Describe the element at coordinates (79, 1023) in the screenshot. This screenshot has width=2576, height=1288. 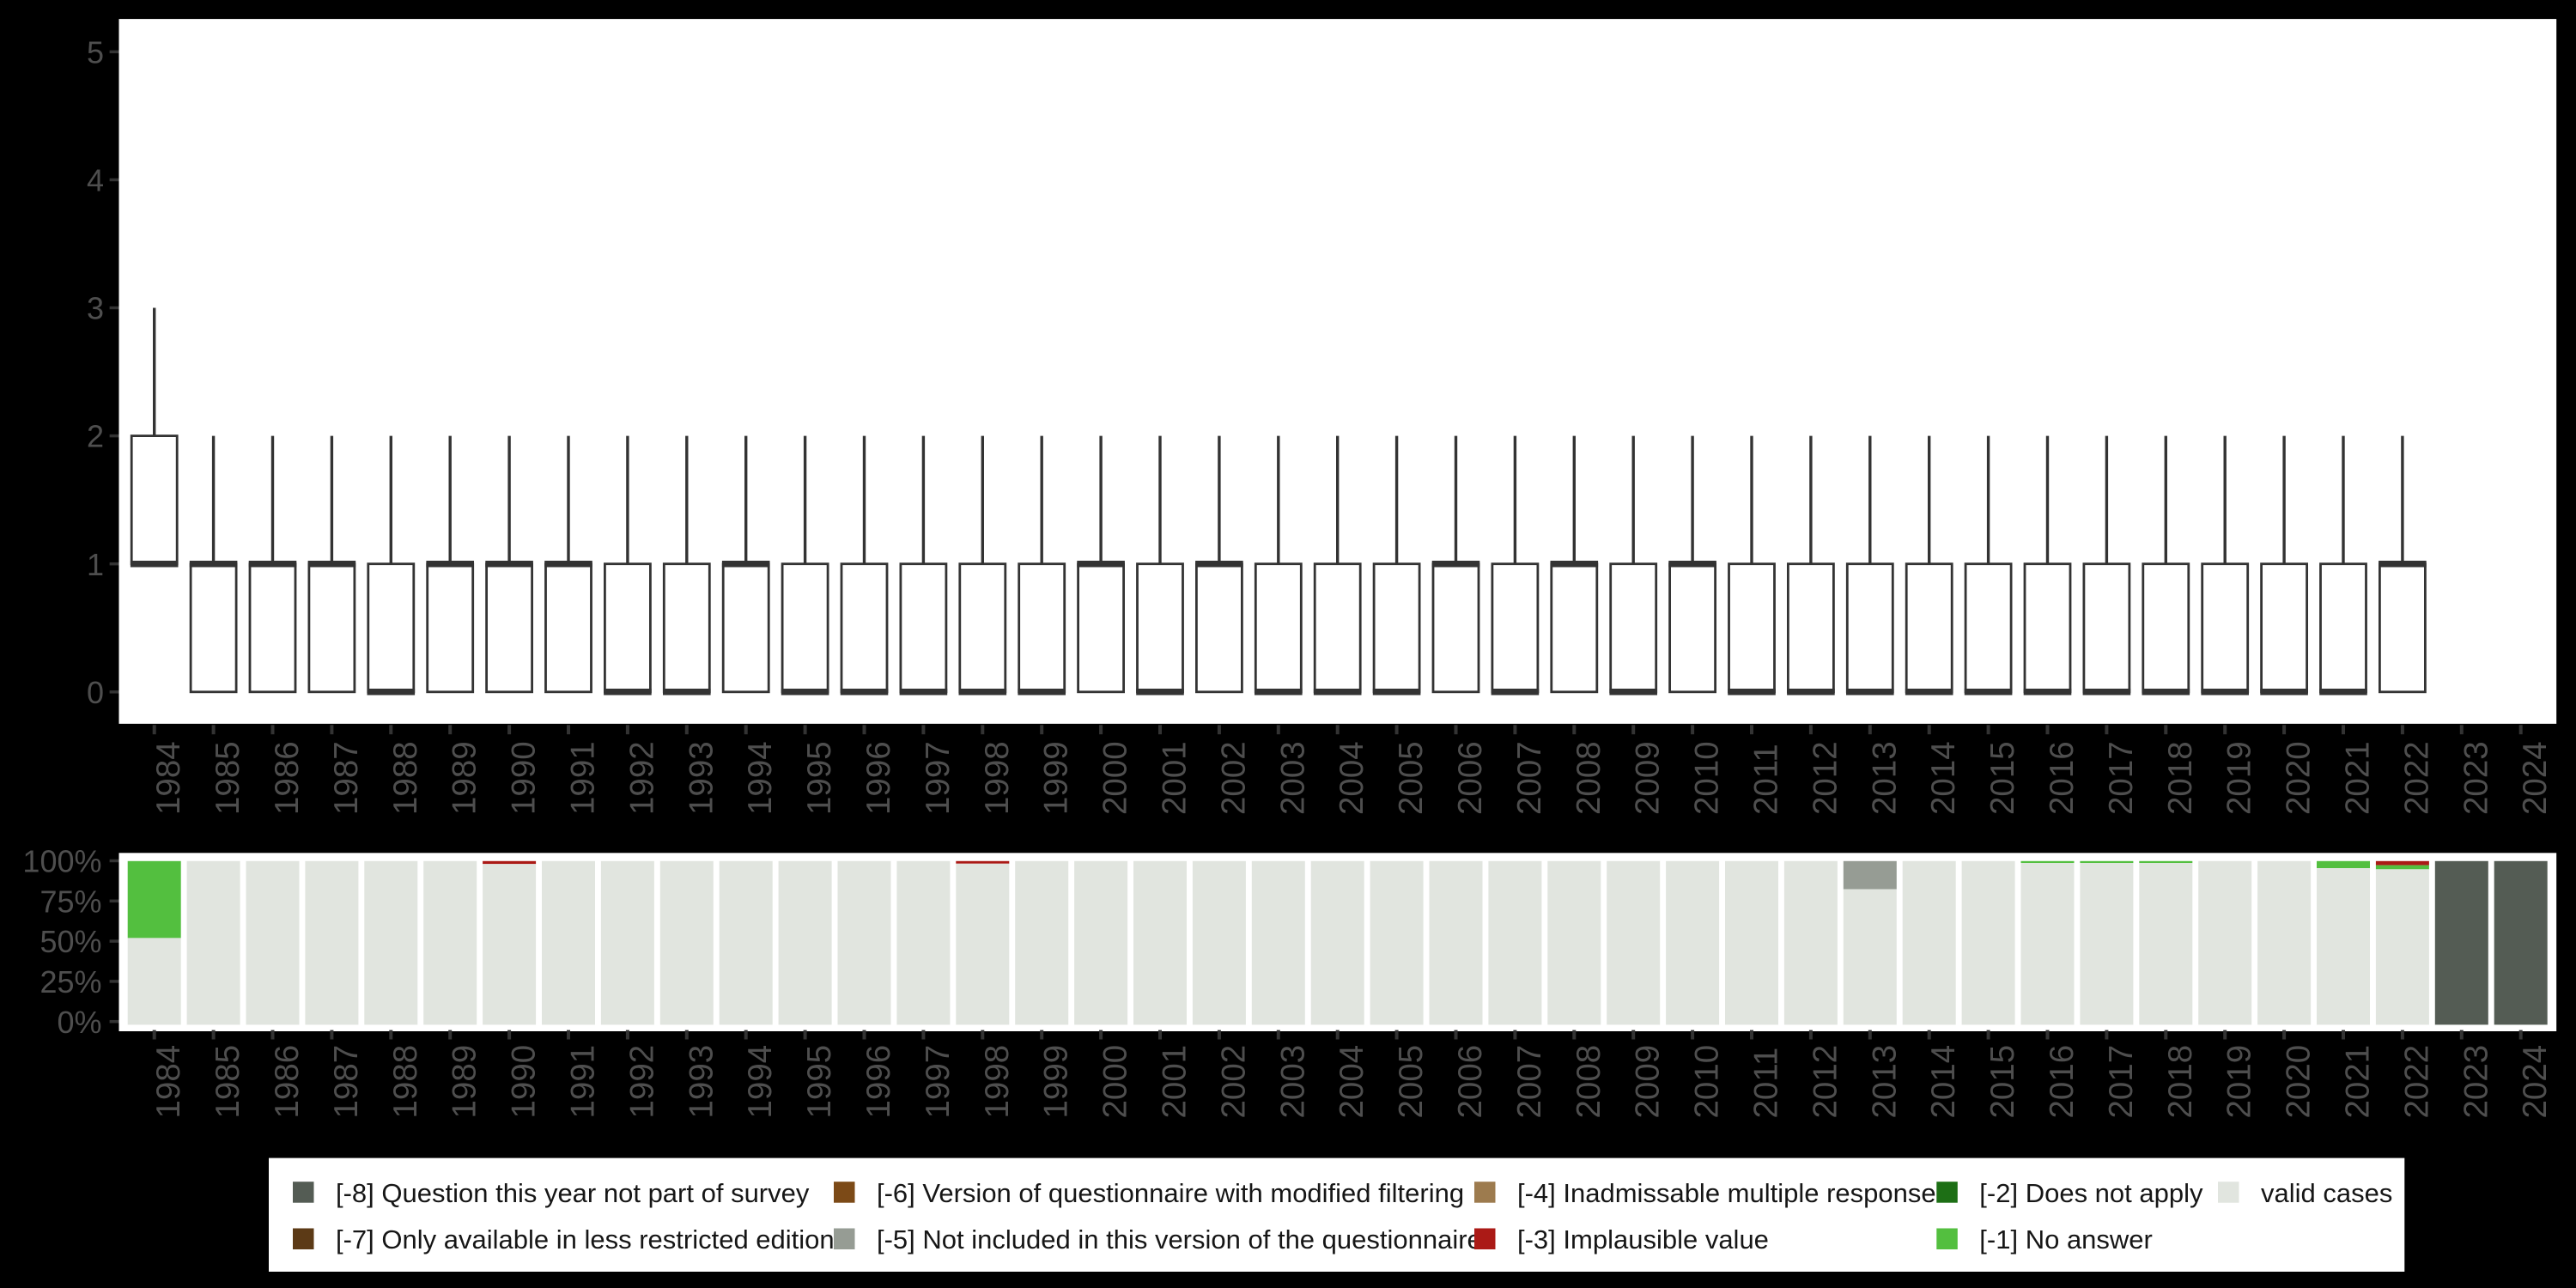
I see `svg-text: 0%` at that location.